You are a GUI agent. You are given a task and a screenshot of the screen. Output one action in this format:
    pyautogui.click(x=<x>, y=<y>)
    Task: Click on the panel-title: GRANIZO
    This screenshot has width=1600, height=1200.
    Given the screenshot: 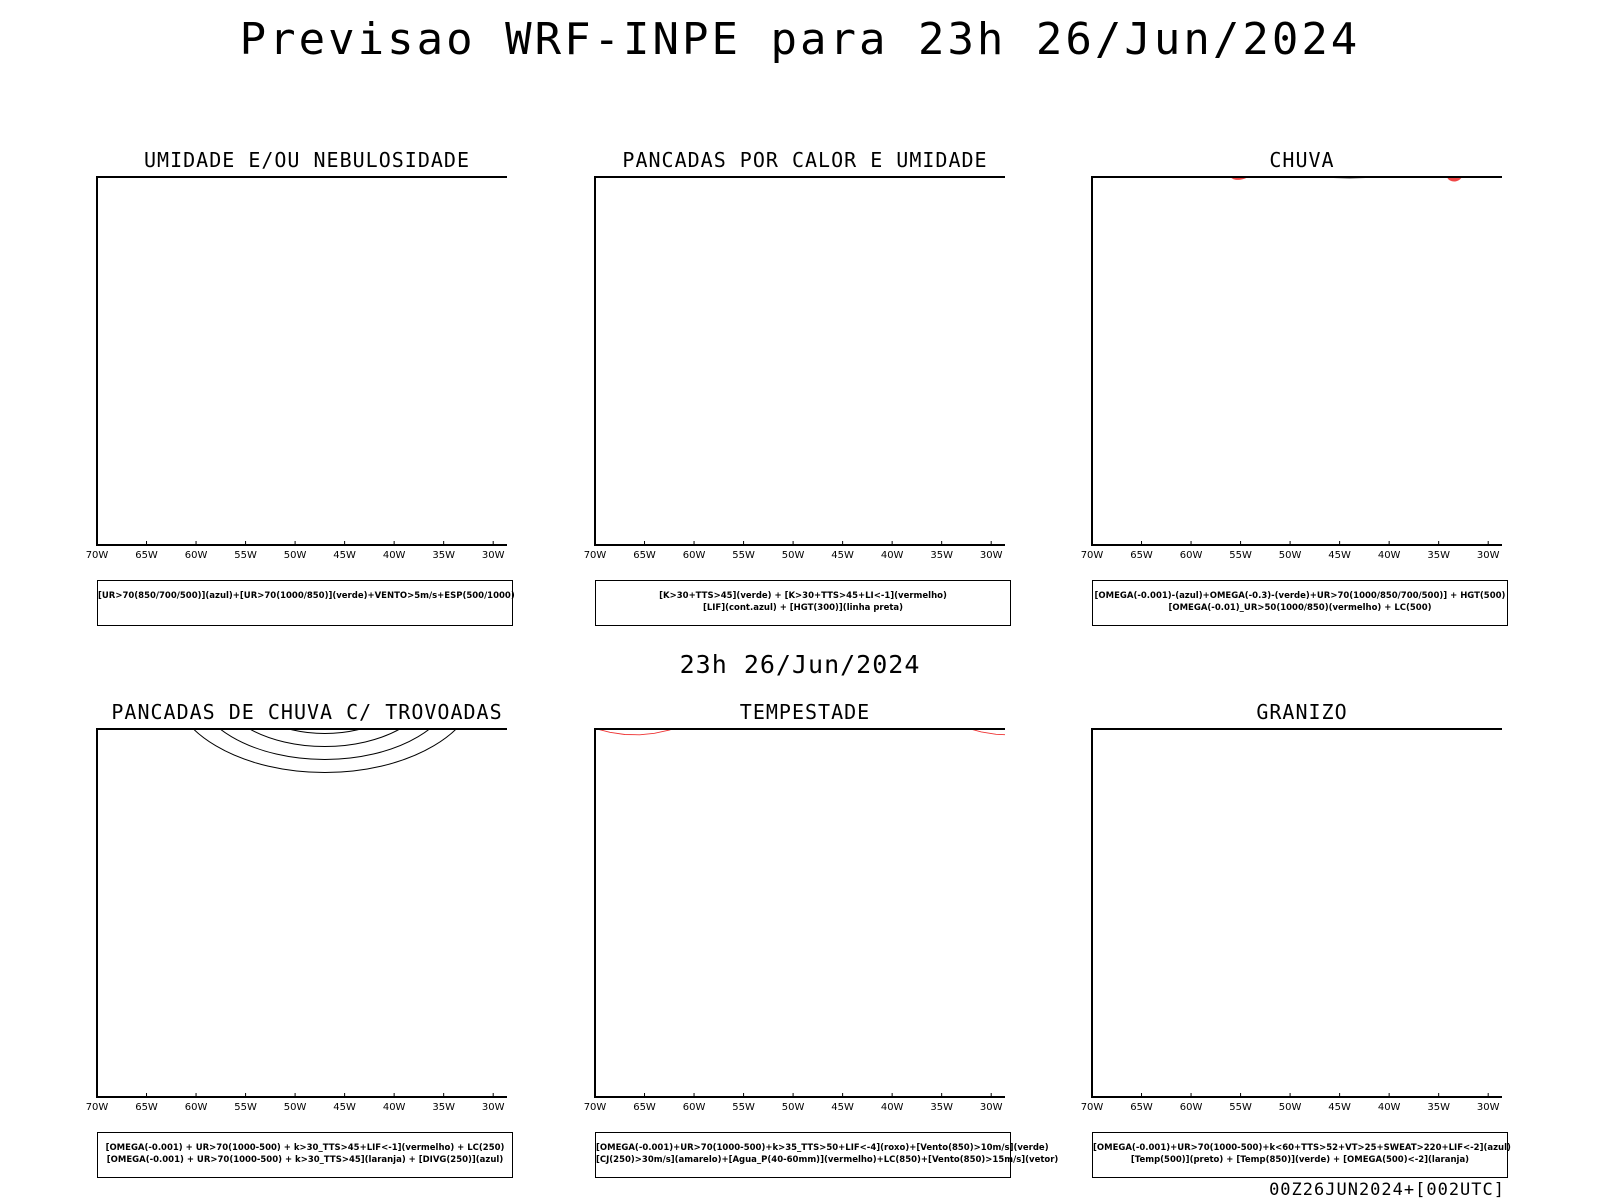 What is the action you would take?
    pyautogui.click(x=1302, y=712)
    